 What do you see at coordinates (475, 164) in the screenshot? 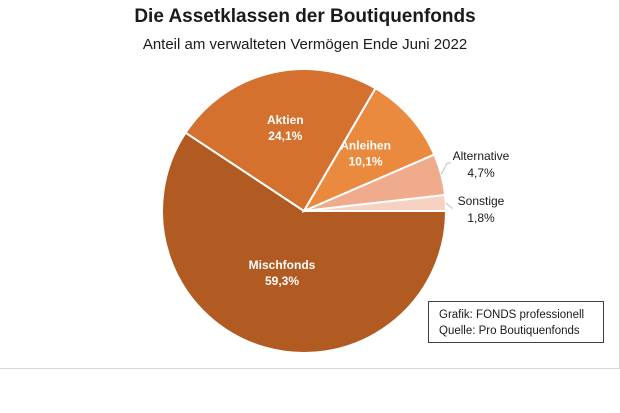
I see `slice-label-alternative: Alternative 4,7%` at bounding box center [475, 164].